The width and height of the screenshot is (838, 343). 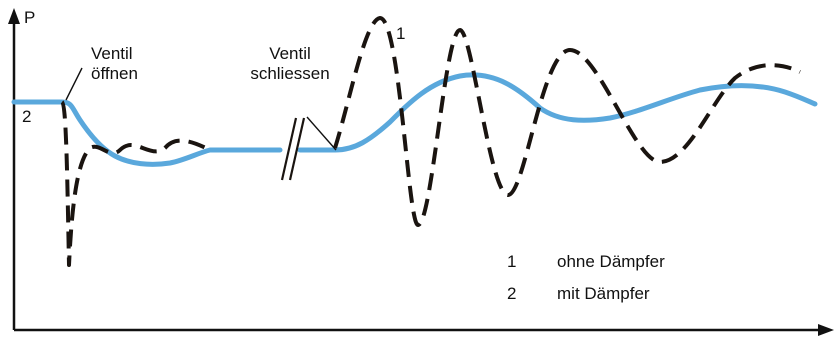 What do you see at coordinates (14, 16) in the screenshot?
I see `y-axis-arrow` at bounding box center [14, 16].